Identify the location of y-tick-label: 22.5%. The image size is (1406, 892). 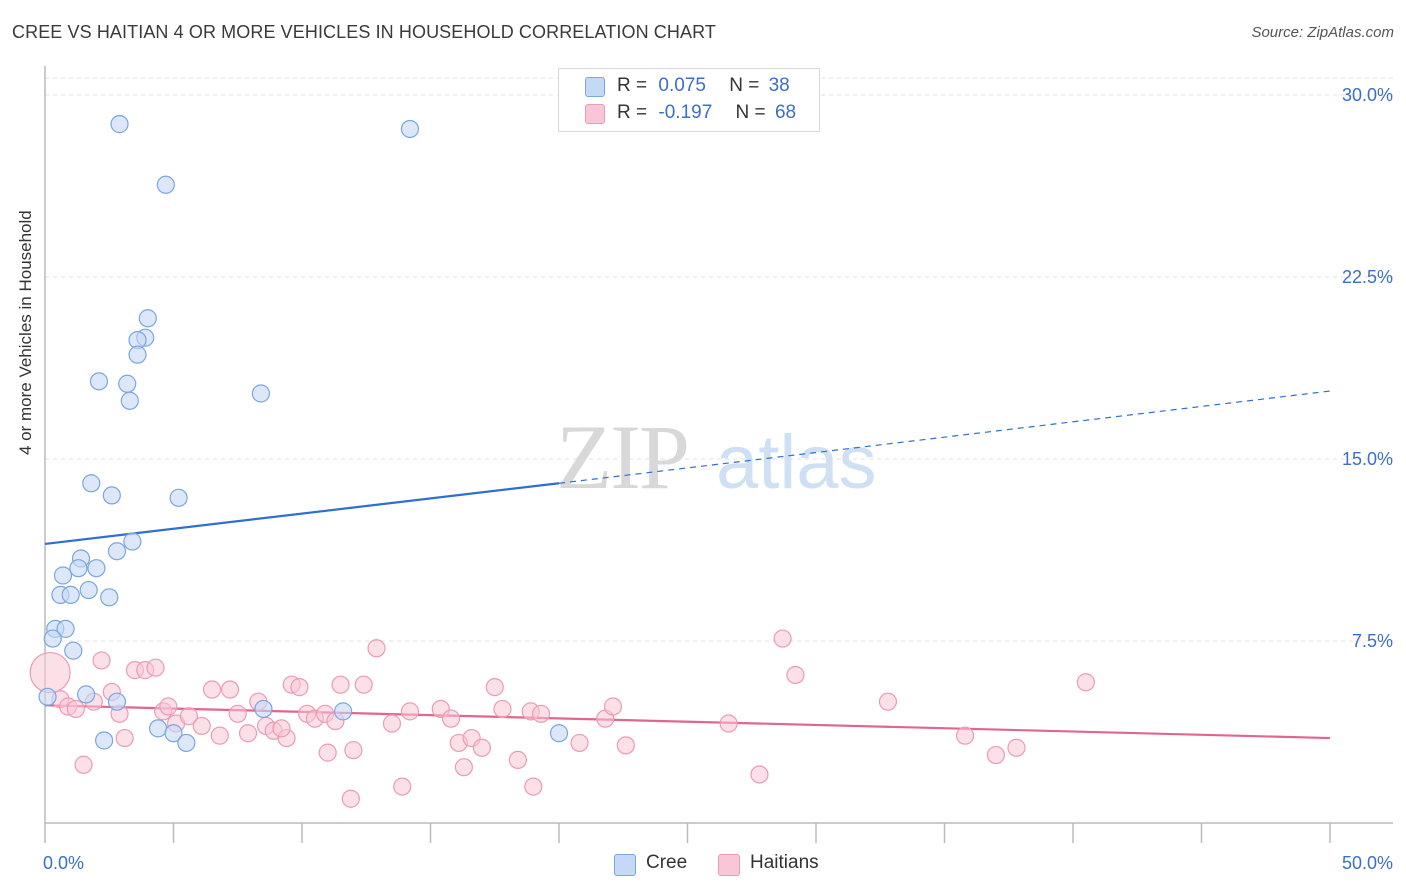
(1367, 277).